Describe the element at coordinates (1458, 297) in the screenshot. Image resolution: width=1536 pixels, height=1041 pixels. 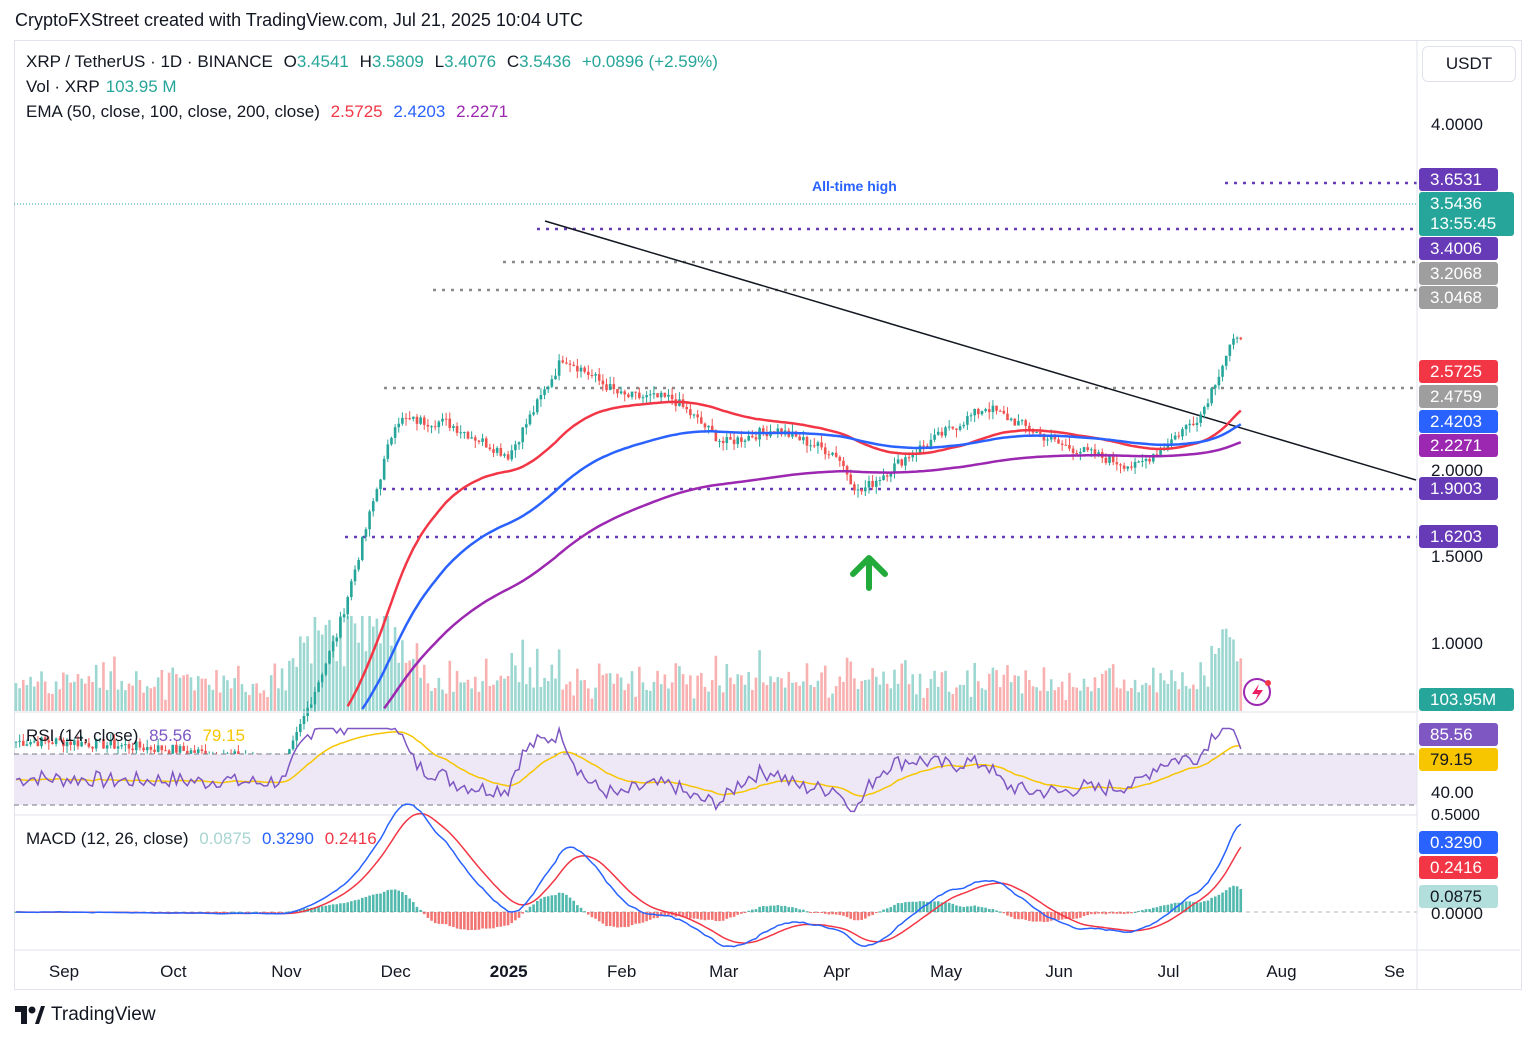
I see `price-tag: 3.0468` at that location.